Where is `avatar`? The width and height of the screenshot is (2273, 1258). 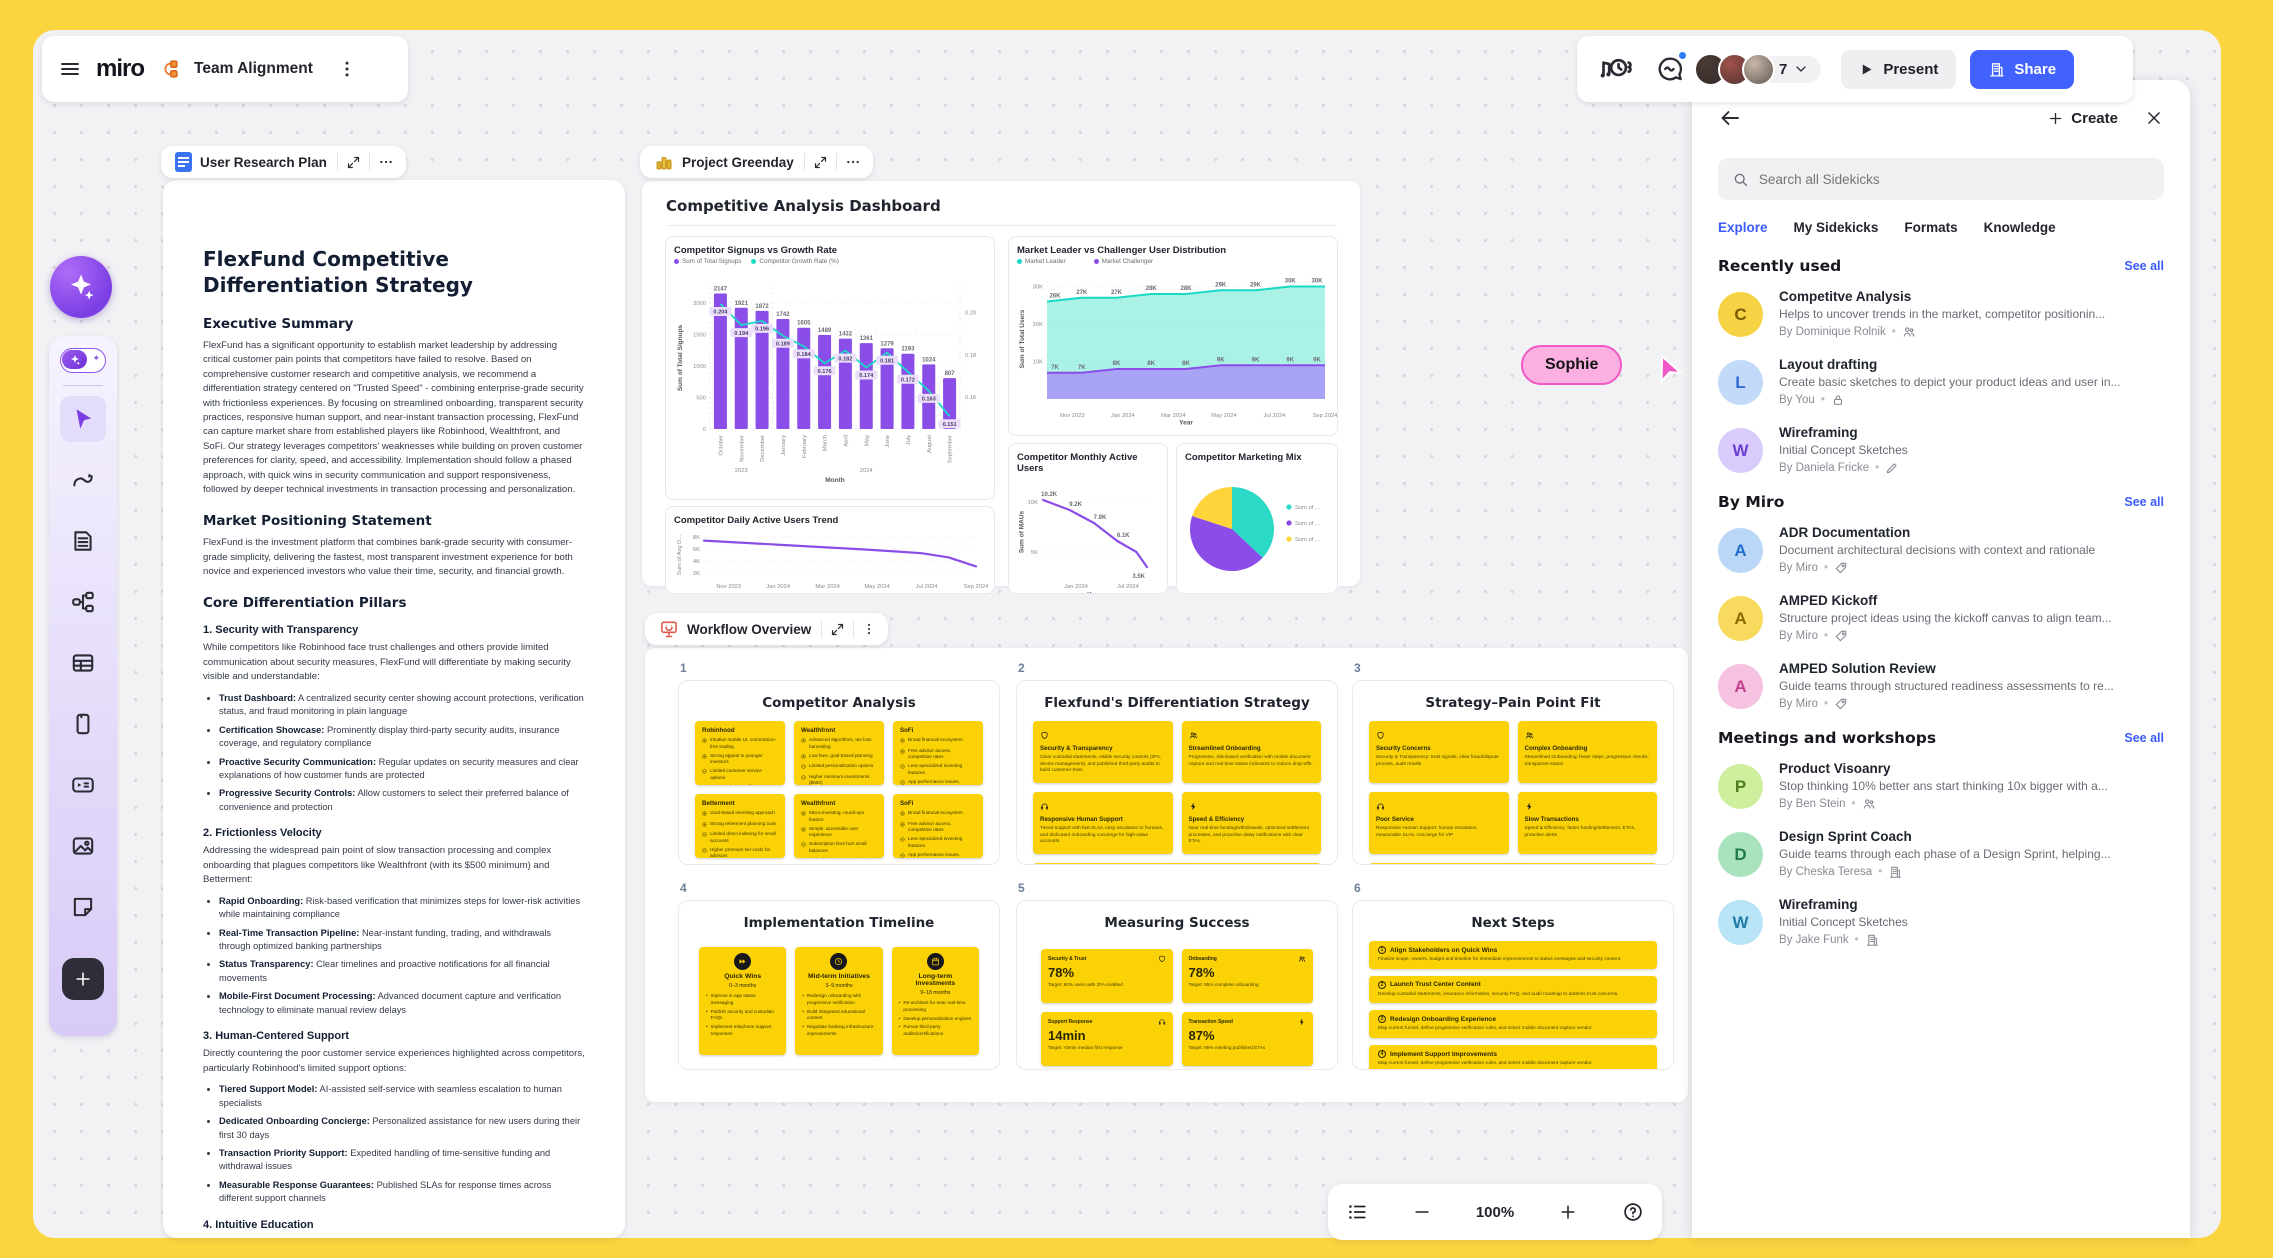 avatar is located at coordinates (1758, 69).